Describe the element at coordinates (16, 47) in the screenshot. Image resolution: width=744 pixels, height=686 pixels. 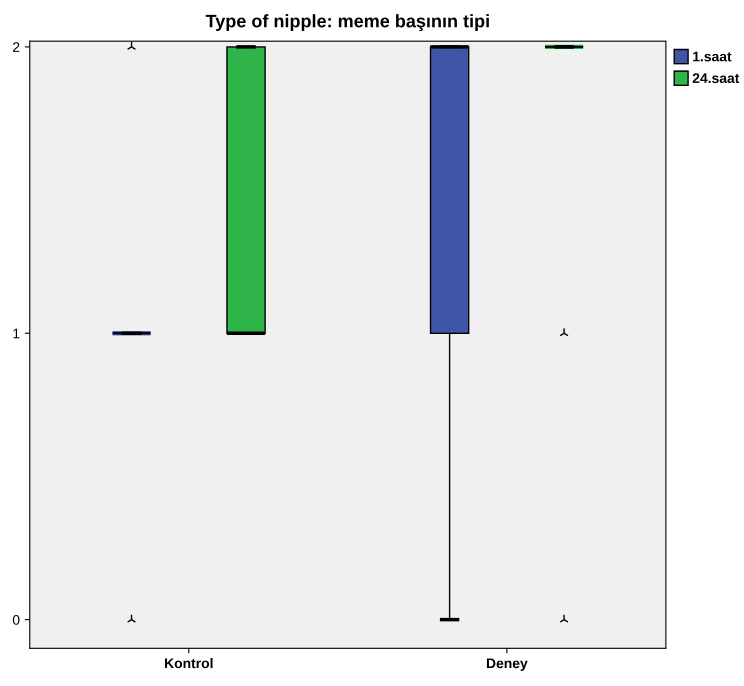
I see `y-tick-label: 2` at that location.